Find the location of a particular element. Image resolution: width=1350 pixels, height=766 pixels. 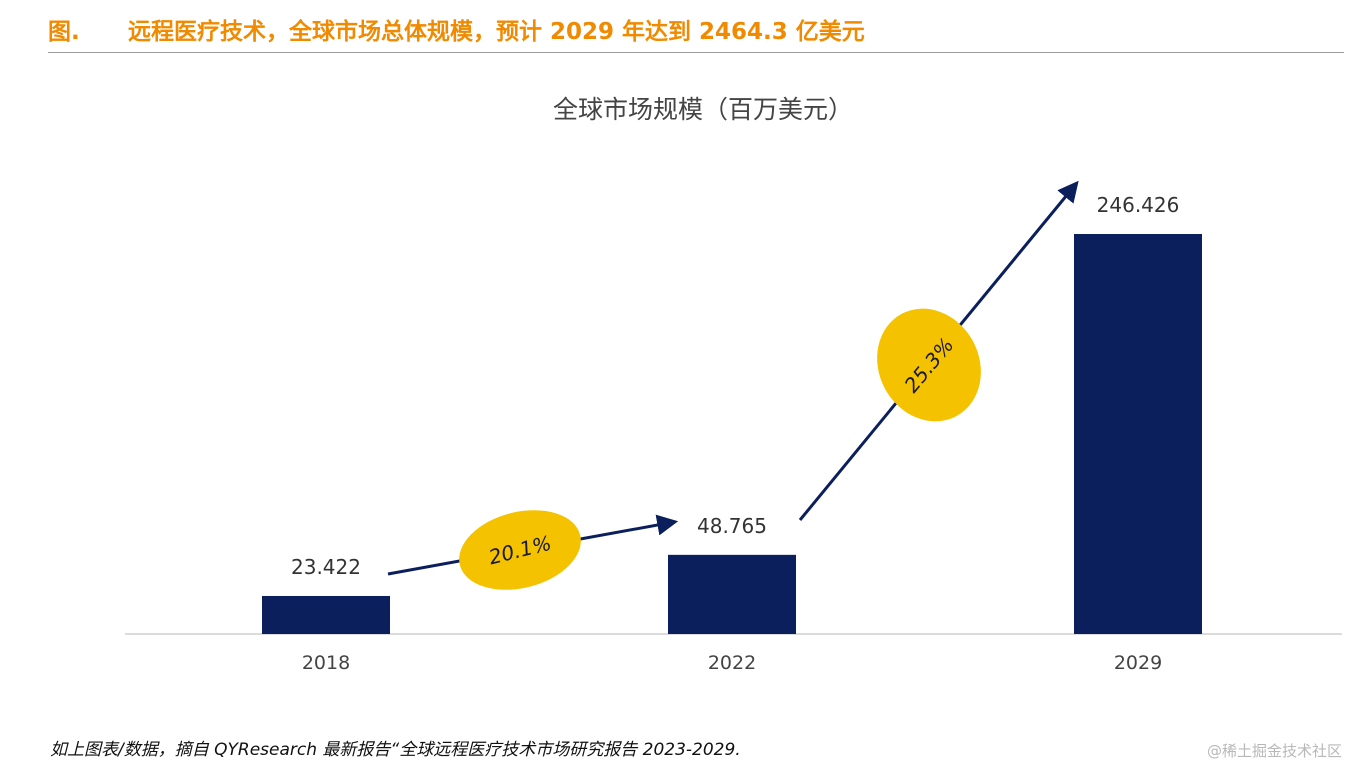

growth-badge-2022-2029 is located at coordinates (929, 365).